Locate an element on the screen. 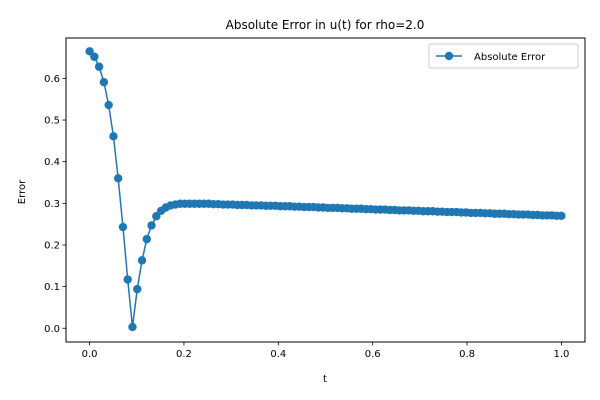  y-tick-label: 0.4 is located at coordinates (52, 162).